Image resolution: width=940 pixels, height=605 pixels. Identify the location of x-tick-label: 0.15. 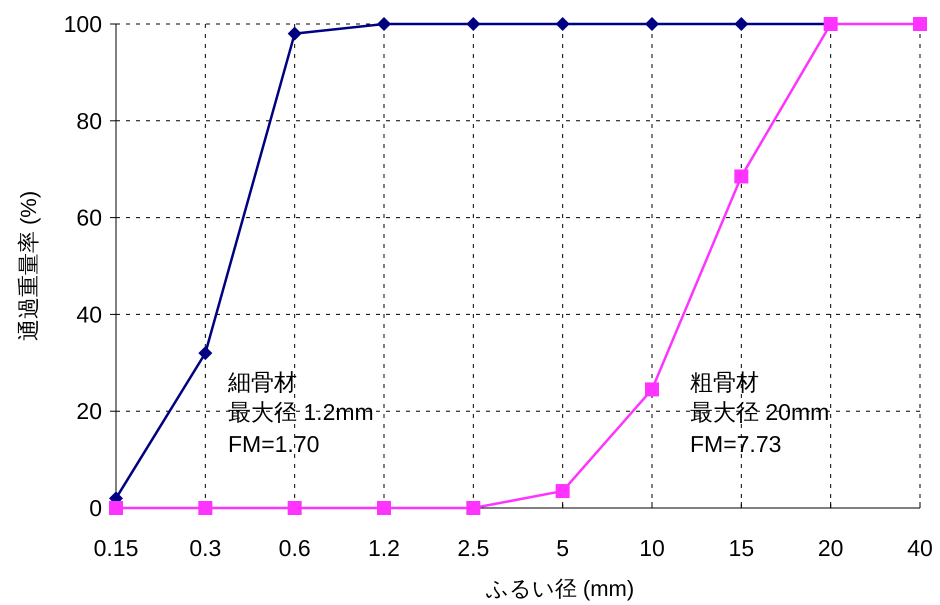
(116, 548).